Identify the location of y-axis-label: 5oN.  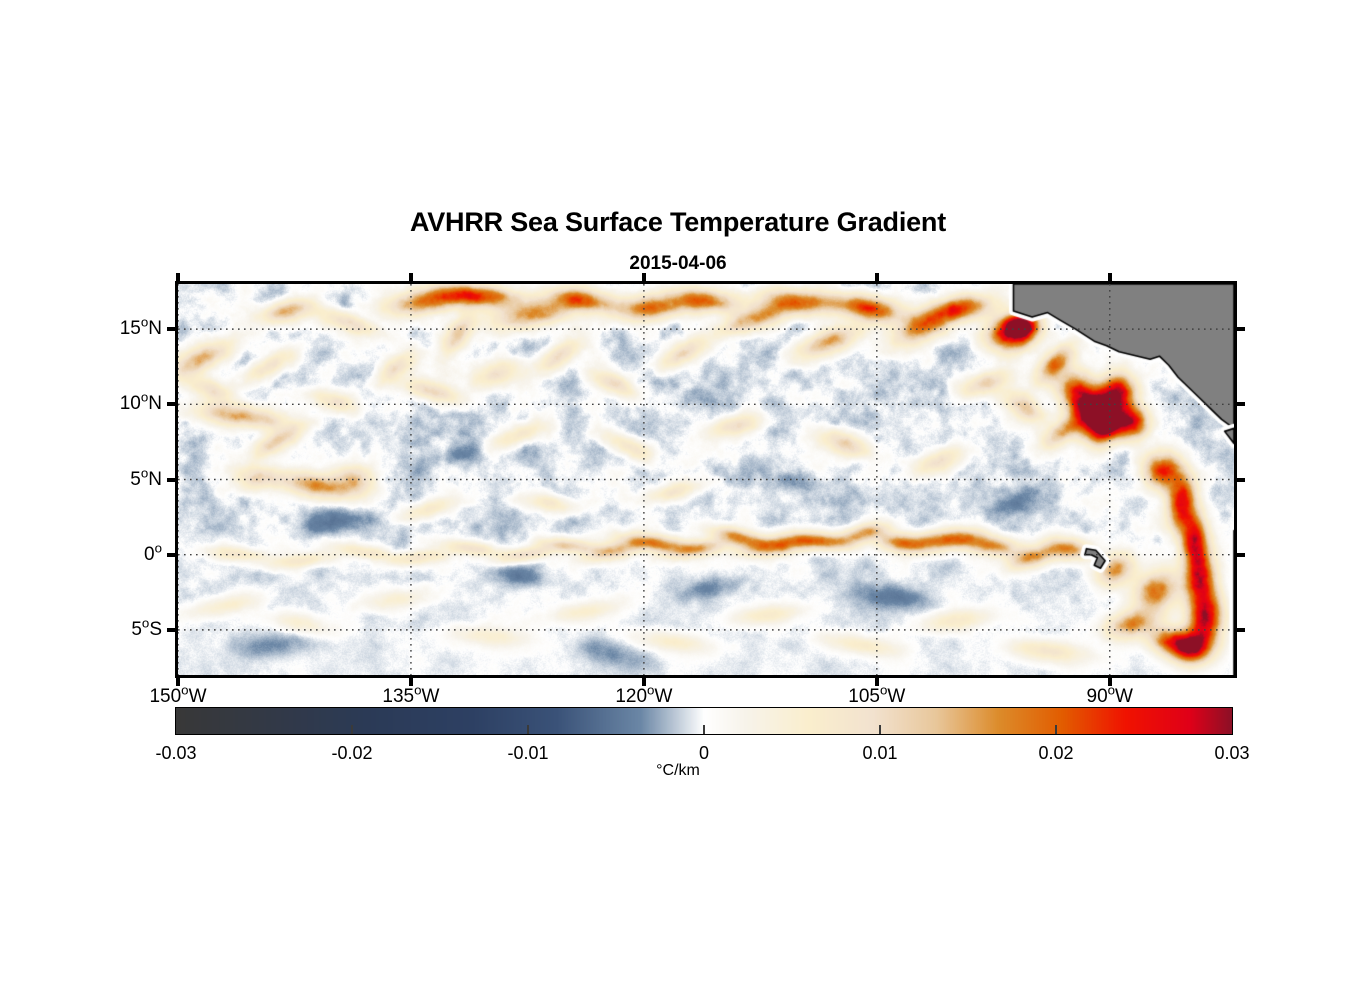
(146, 477).